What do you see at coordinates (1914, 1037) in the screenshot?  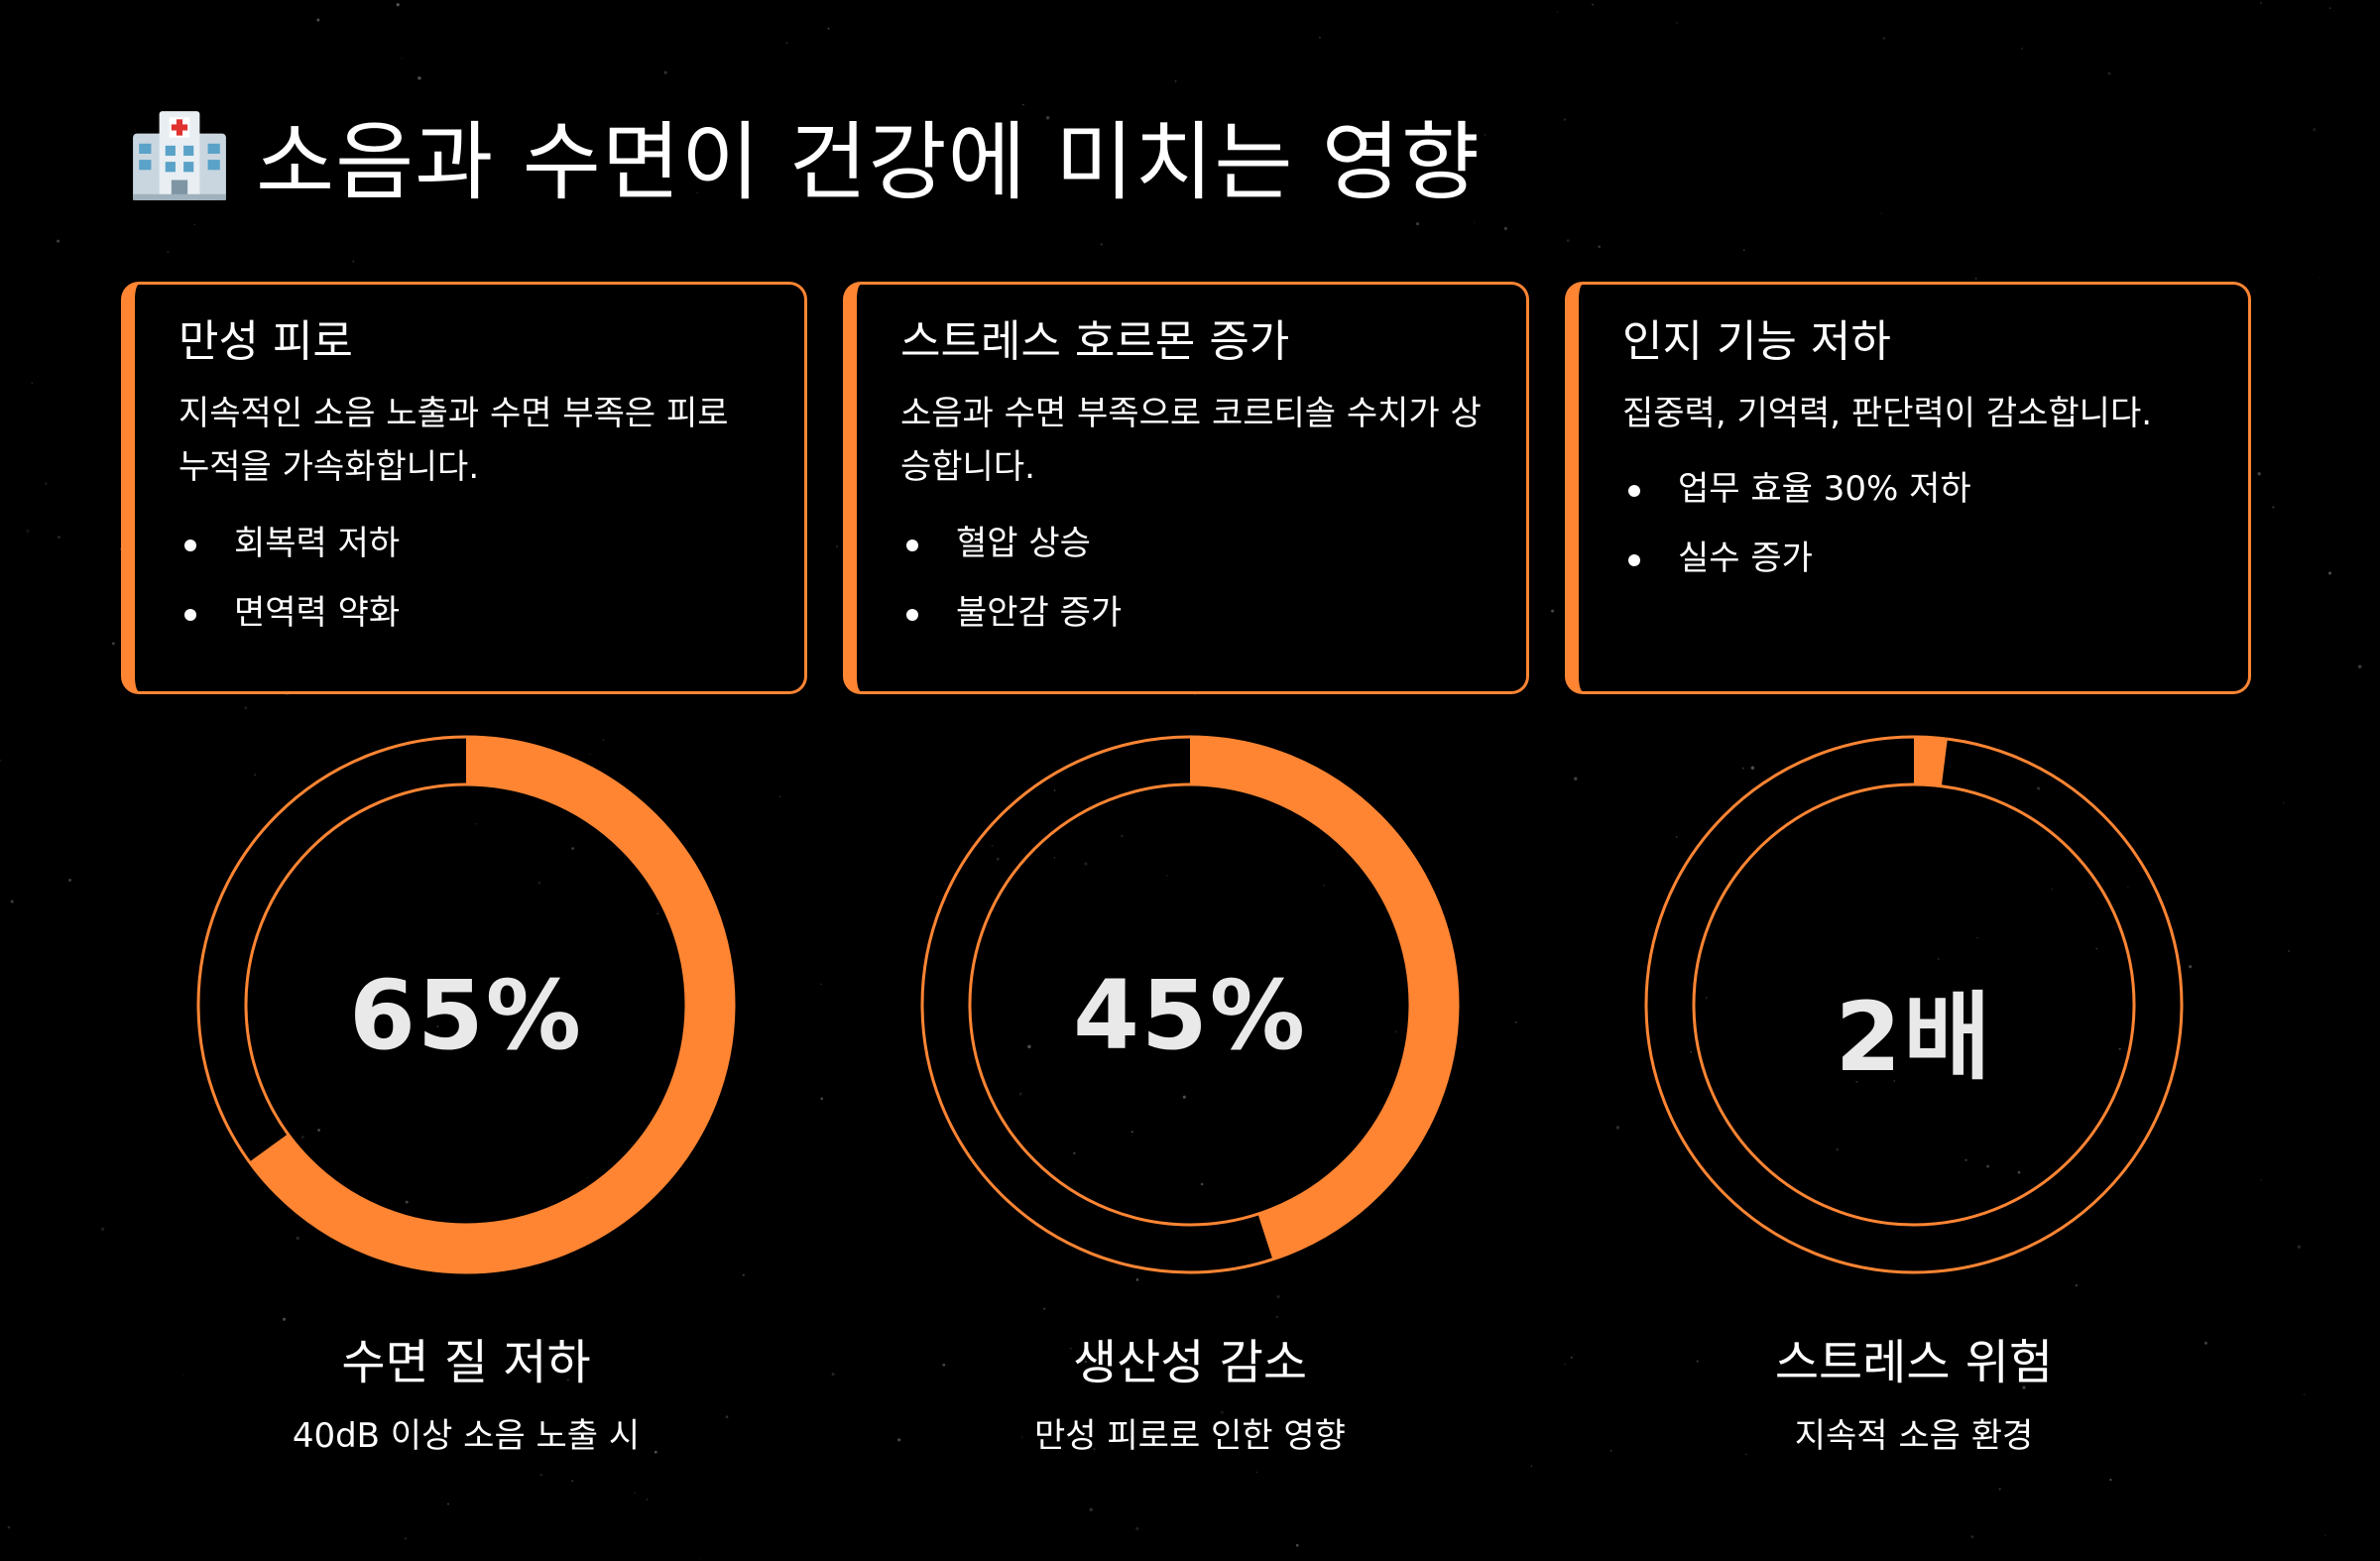 I see `stat-value: 2배` at bounding box center [1914, 1037].